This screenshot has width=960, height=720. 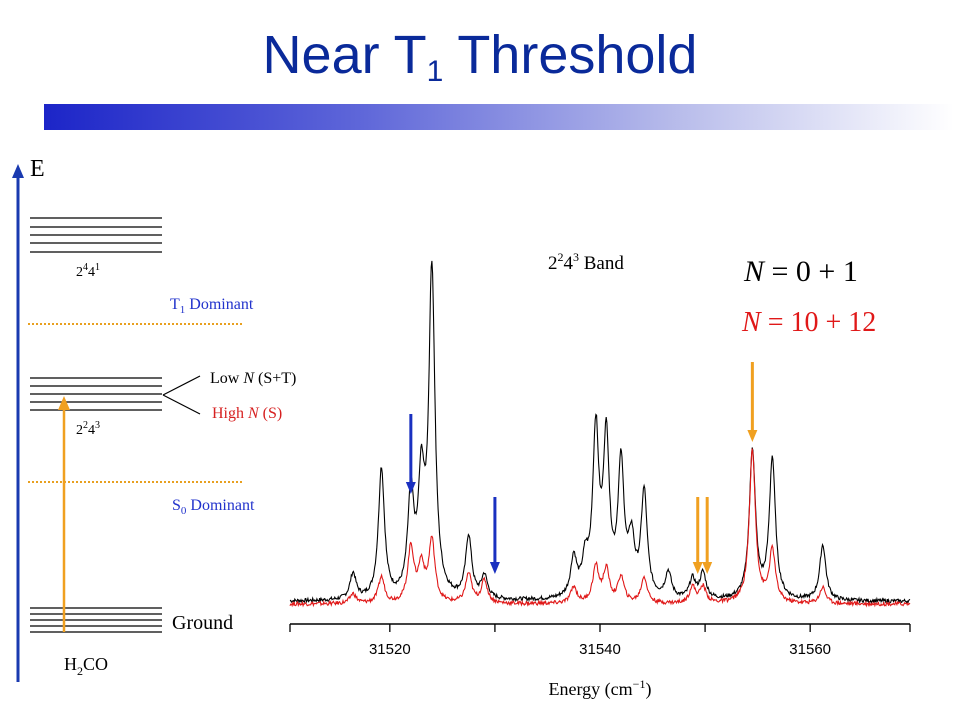 I want to click on x-tick-label: 31520, so click(x=390, y=649).